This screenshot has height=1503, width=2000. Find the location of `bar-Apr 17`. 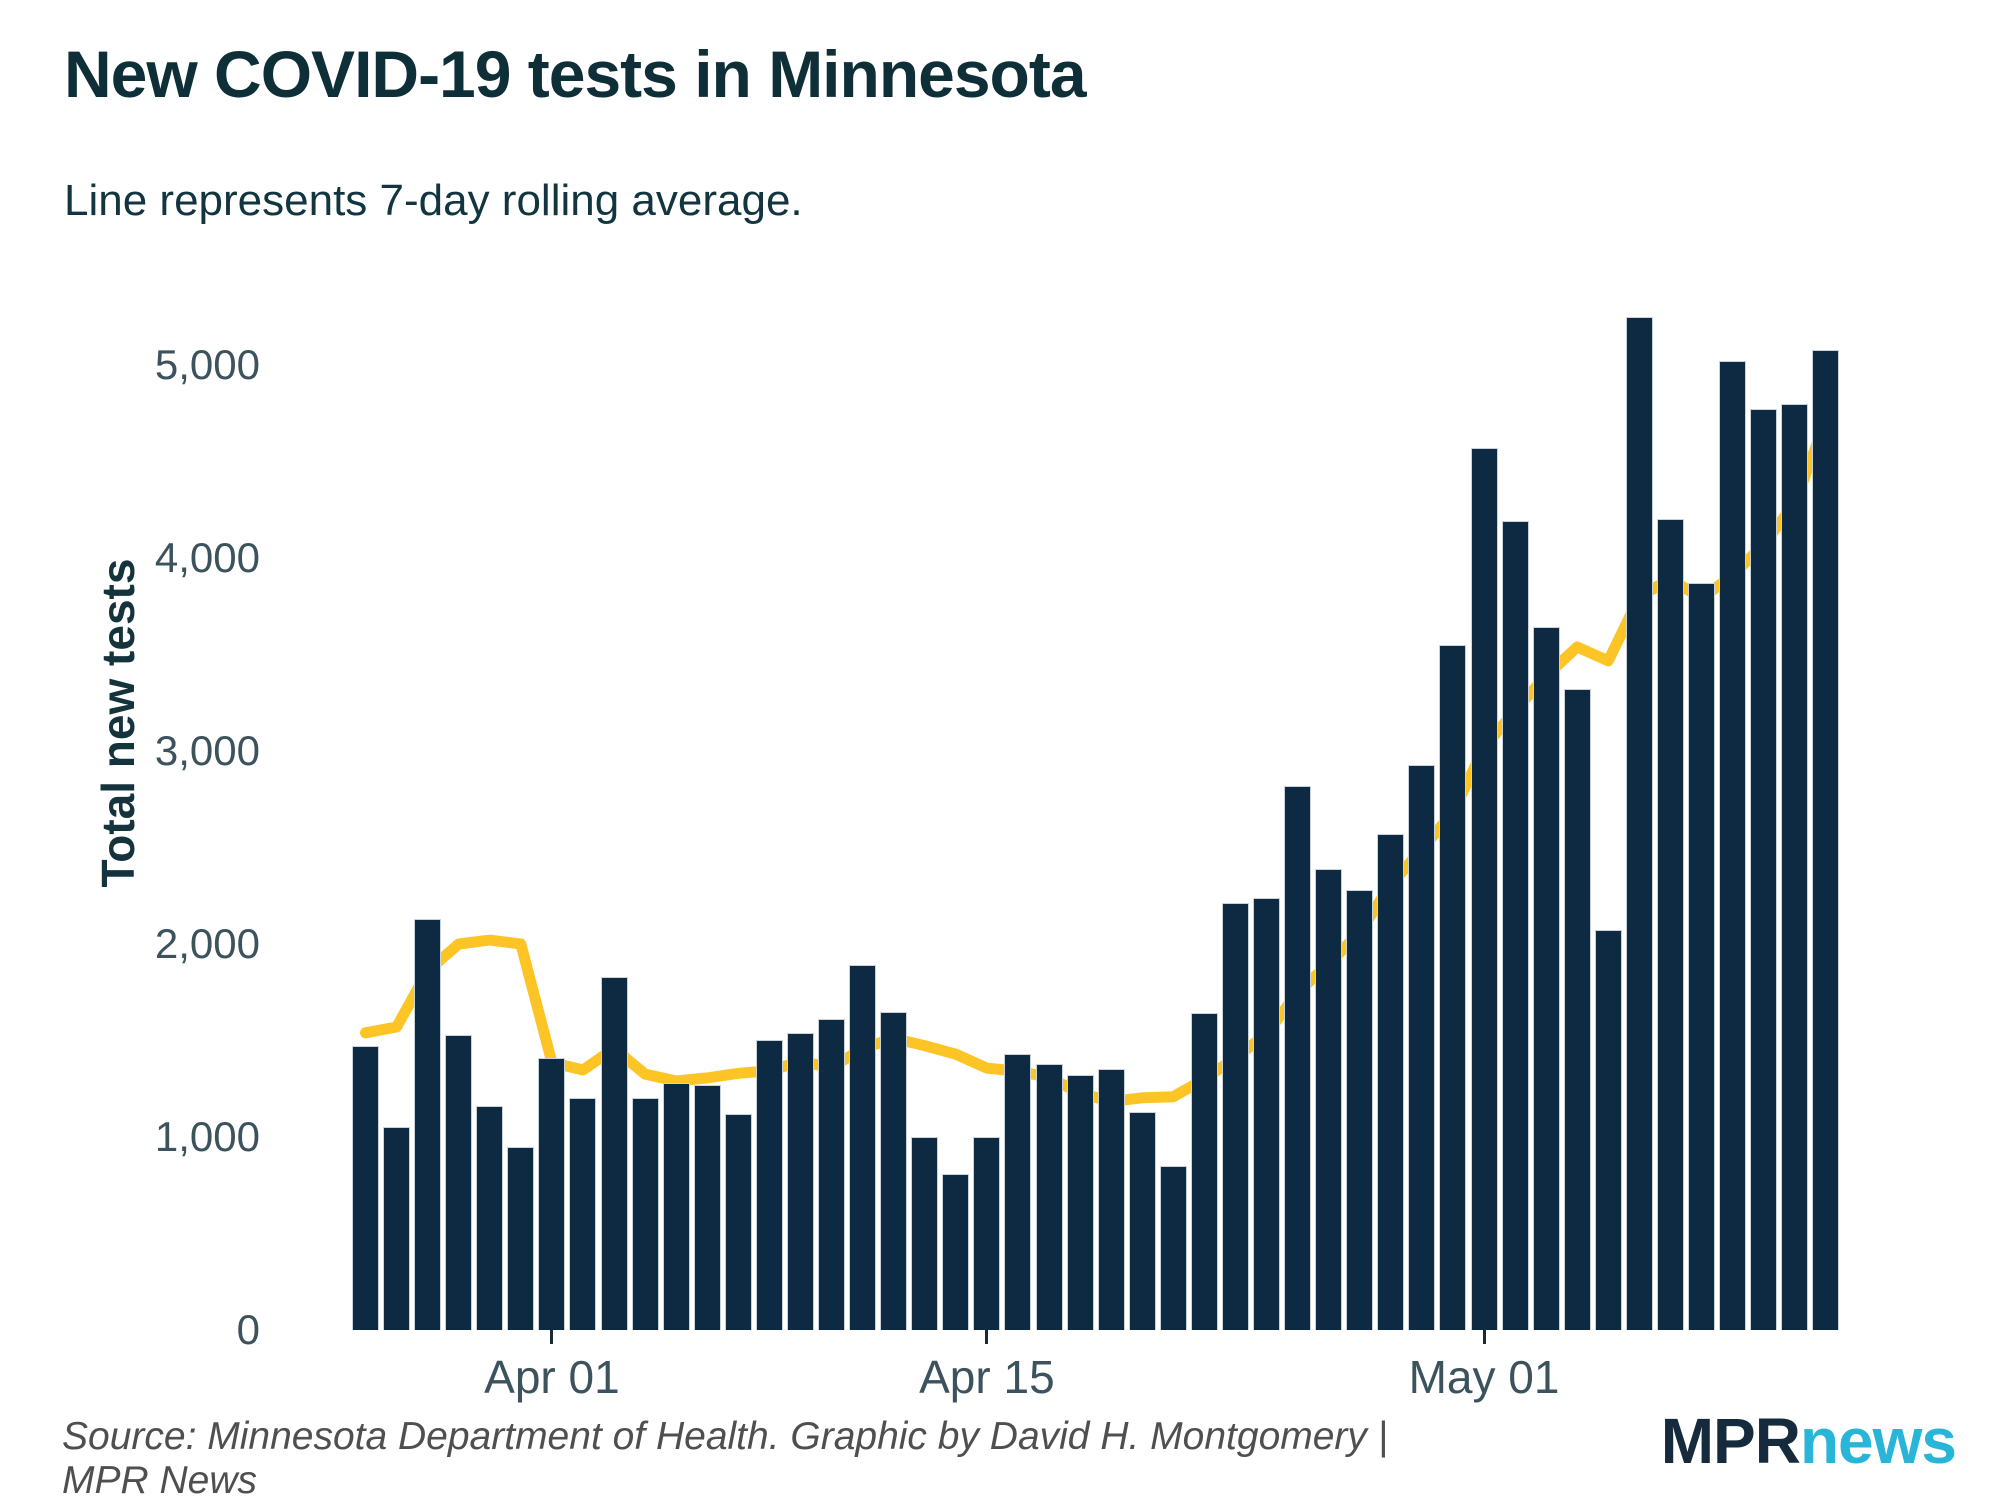

bar-Apr 17 is located at coordinates (1049, 1197).